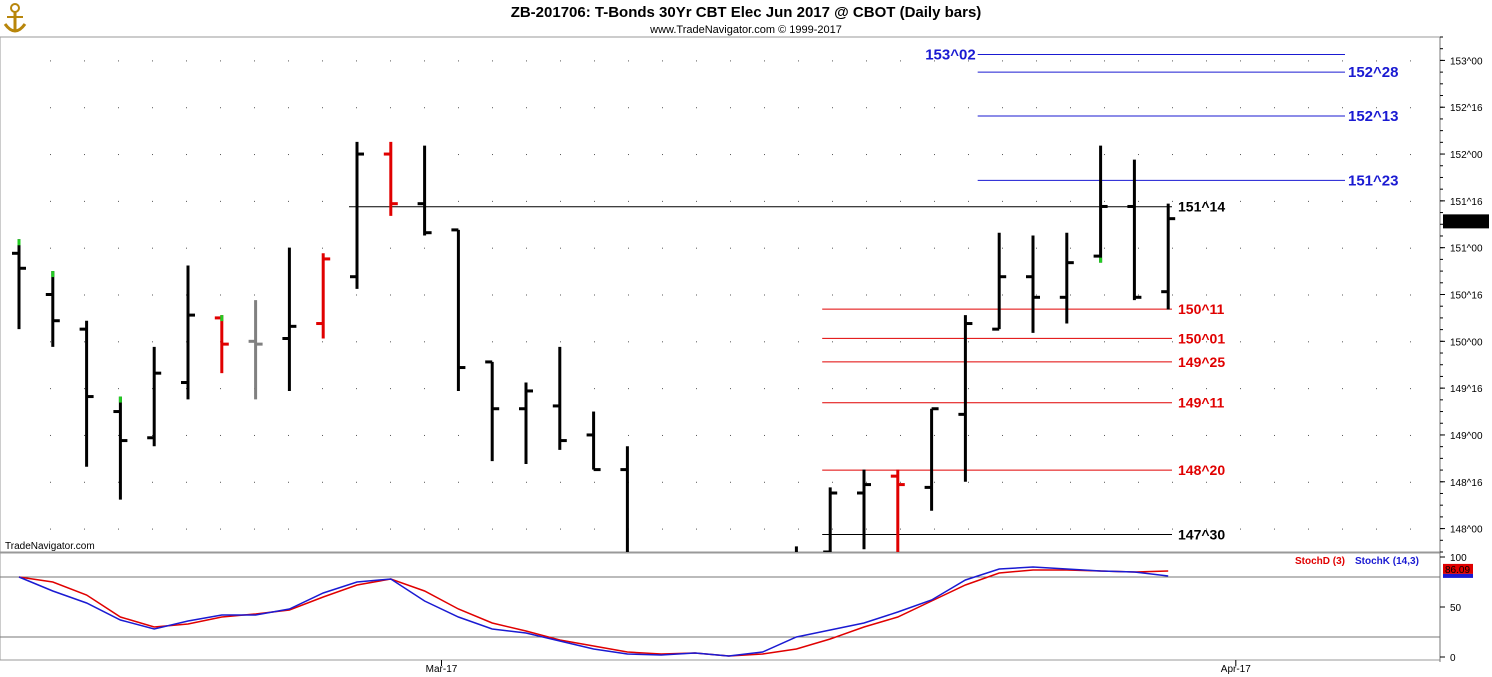 This screenshot has height=677, width=1492. What do you see at coordinates (1466, 530) in the screenshot?
I see `price-tick-label: 148^00` at bounding box center [1466, 530].